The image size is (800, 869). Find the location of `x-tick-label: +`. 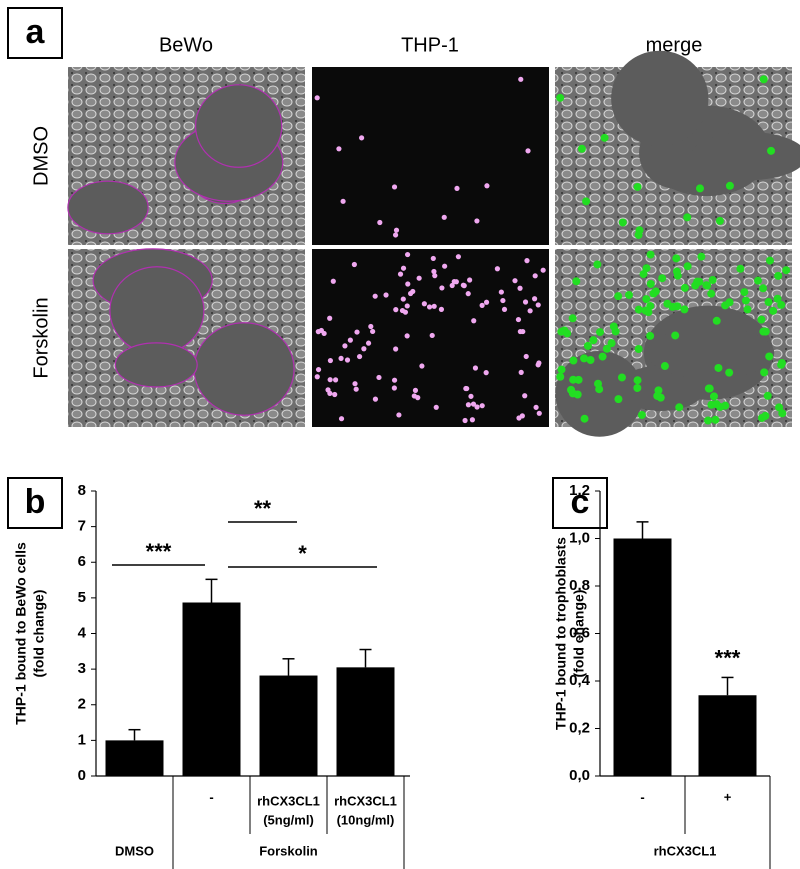

x-tick-label: + is located at coordinates (728, 796).